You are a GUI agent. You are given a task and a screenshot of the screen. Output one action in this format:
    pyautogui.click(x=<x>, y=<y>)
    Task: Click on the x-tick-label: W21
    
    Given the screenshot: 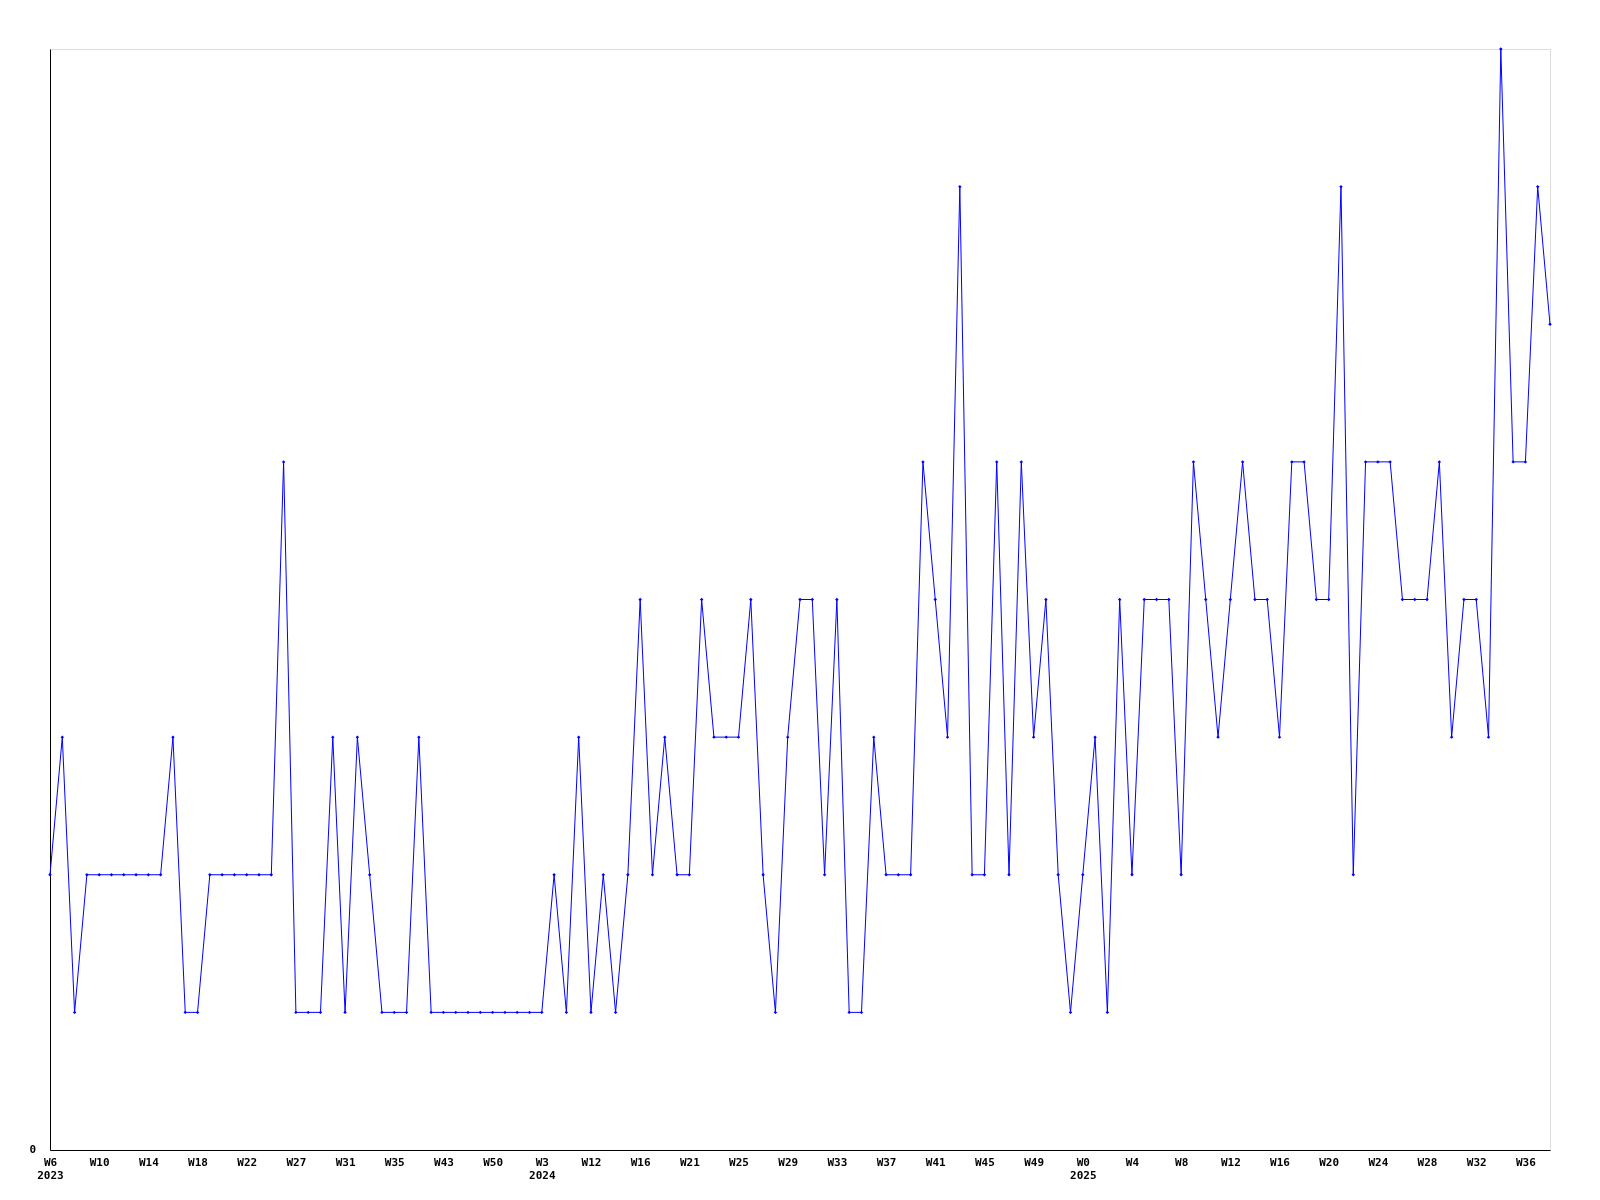 What is the action you would take?
    pyautogui.click(x=690, y=1162)
    